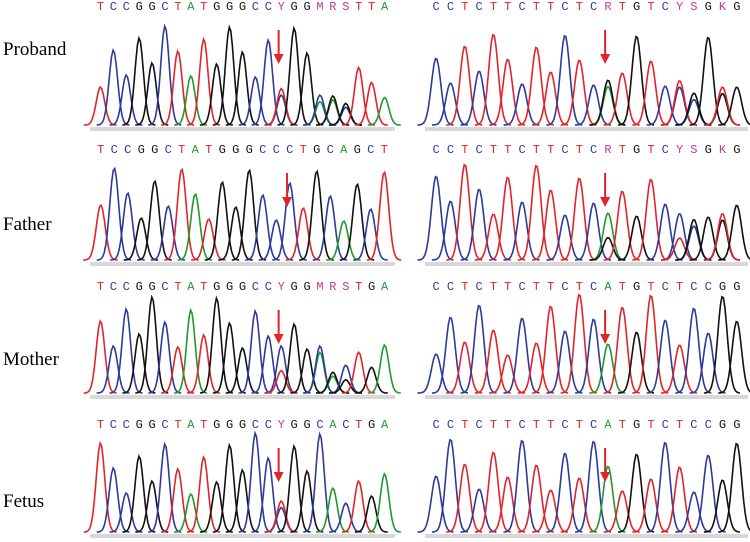 The image size is (750, 542). I want to click on row-label: Mother, so click(31, 359).